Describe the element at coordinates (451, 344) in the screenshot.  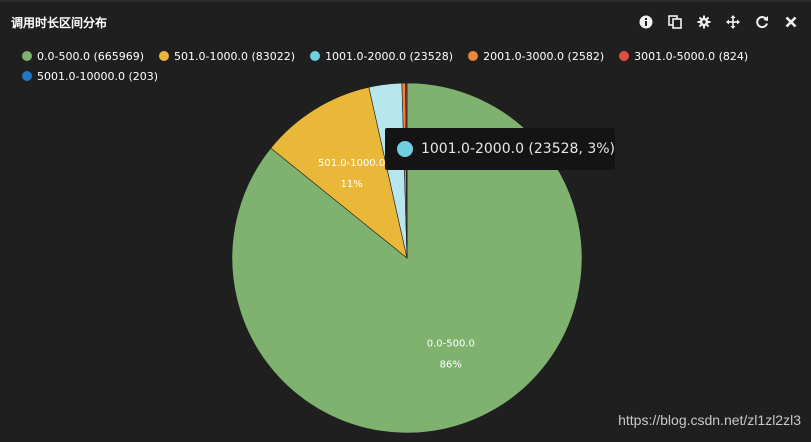
I see `slice-name-label: 0.0-500.0` at that location.